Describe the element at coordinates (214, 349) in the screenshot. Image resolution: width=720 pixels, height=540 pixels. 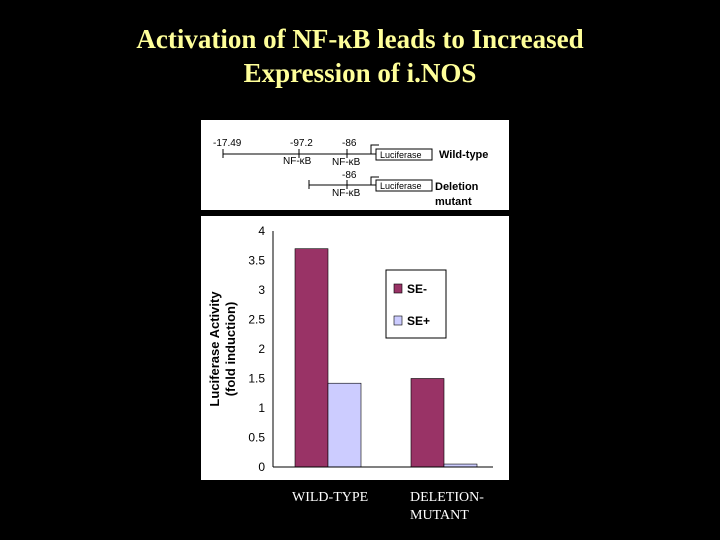
I see `y-axis-title-line-1: Luciferase Activity` at that location.